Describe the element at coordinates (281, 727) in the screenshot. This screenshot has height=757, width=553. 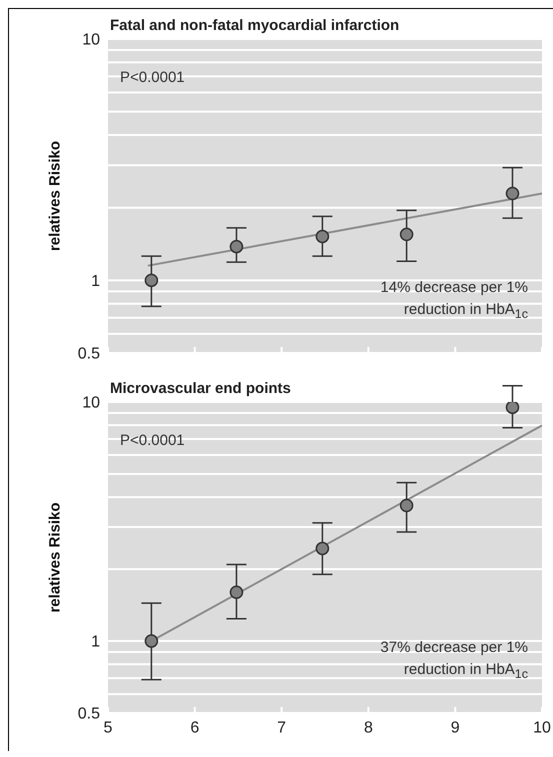
I see `x-tick-label: 7` at that location.